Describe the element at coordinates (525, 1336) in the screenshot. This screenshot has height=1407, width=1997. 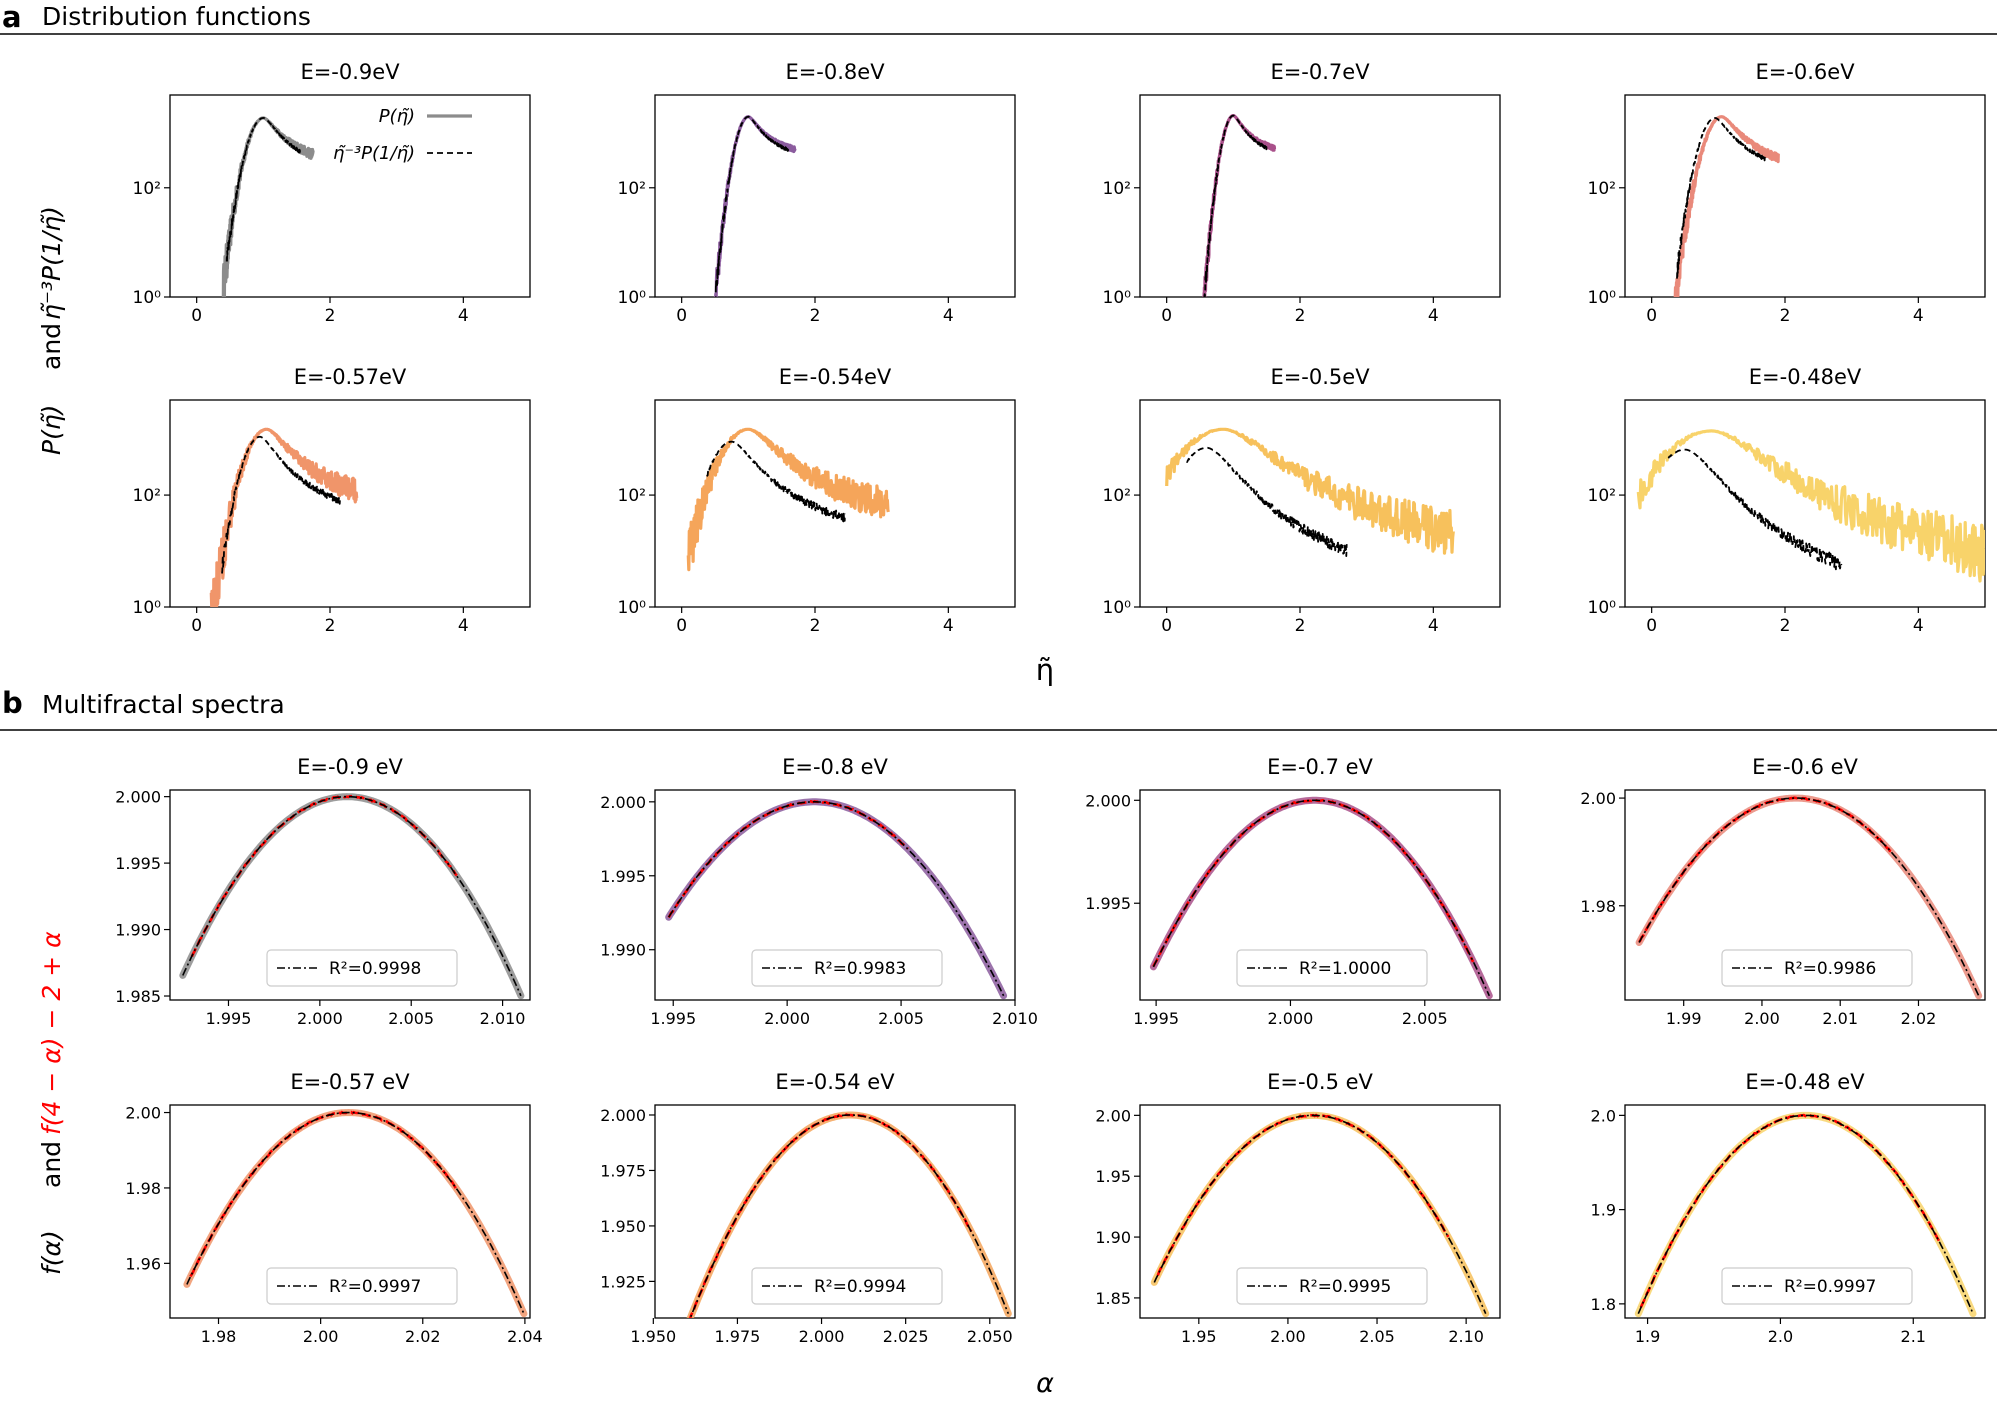
I see `x-tick-label: 2.04` at that location.